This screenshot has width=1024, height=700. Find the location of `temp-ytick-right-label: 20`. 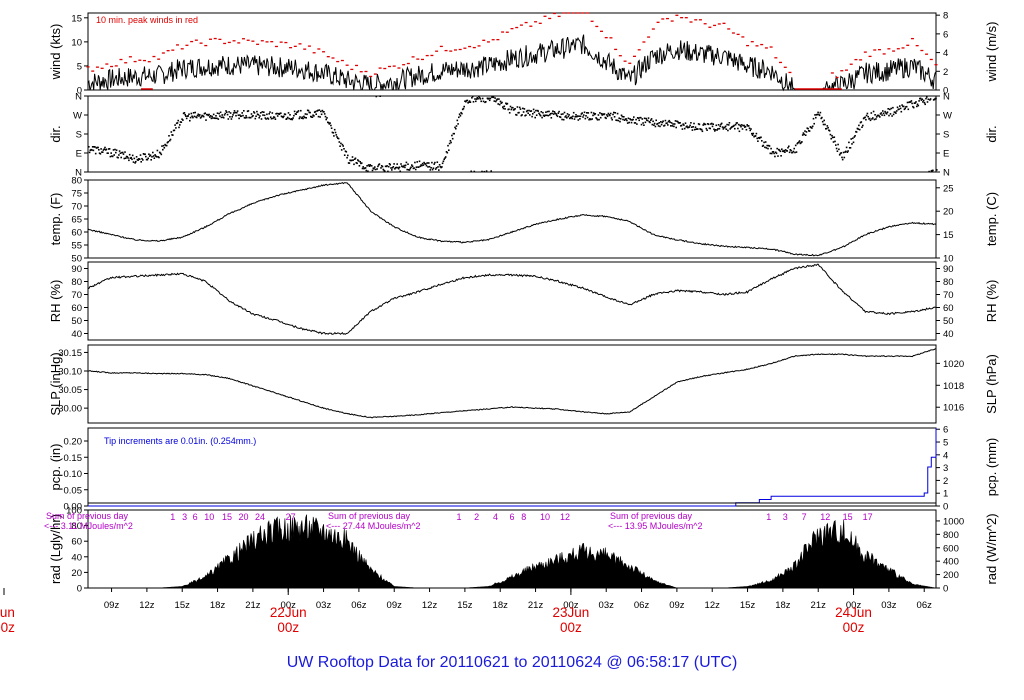

temp-ytick-right-label: 20 is located at coordinates (948, 212).